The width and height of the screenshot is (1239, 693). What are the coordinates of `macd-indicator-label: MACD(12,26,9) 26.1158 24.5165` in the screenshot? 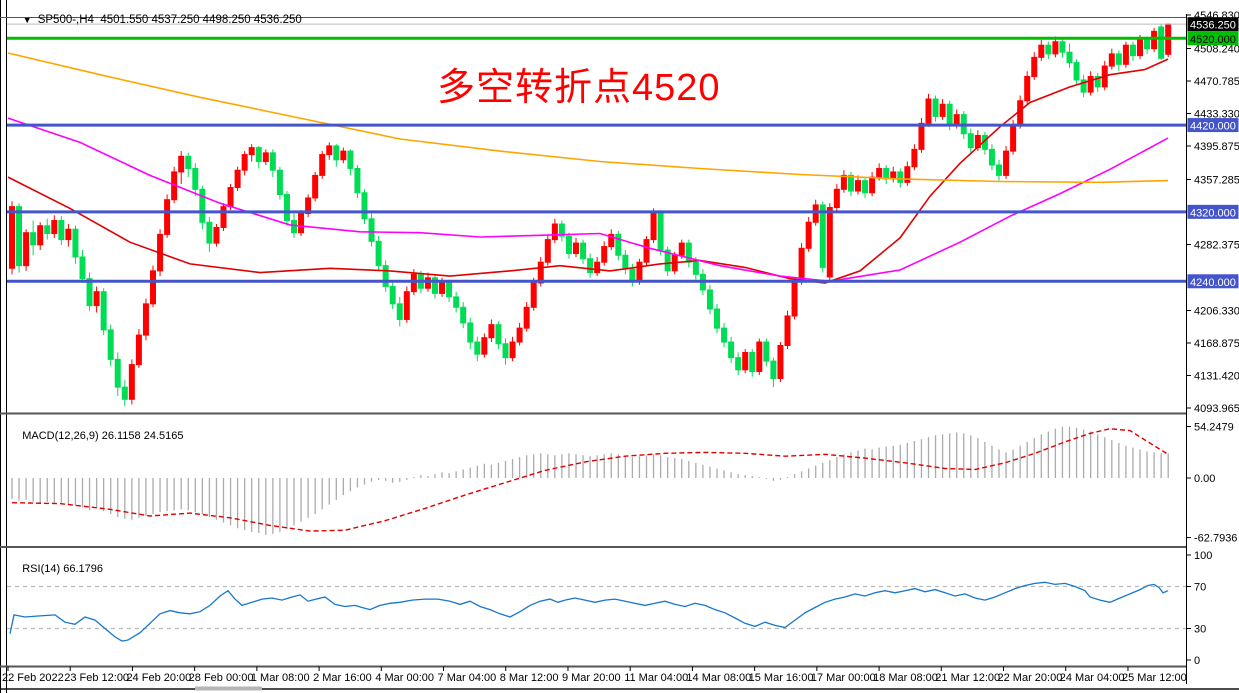 It's located at (96, 436).